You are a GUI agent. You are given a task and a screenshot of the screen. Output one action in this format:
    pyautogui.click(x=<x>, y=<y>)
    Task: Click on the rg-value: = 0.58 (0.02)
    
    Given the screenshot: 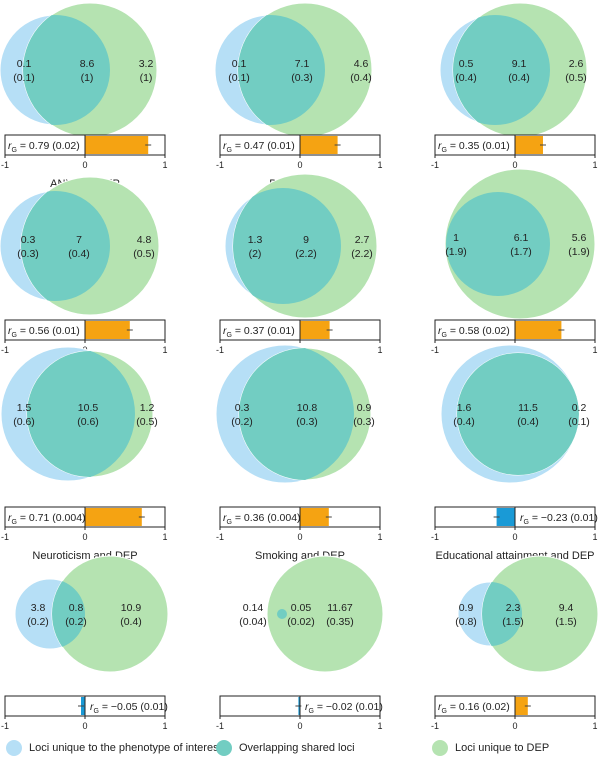 What is the action you would take?
    pyautogui.click(x=478, y=331)
    